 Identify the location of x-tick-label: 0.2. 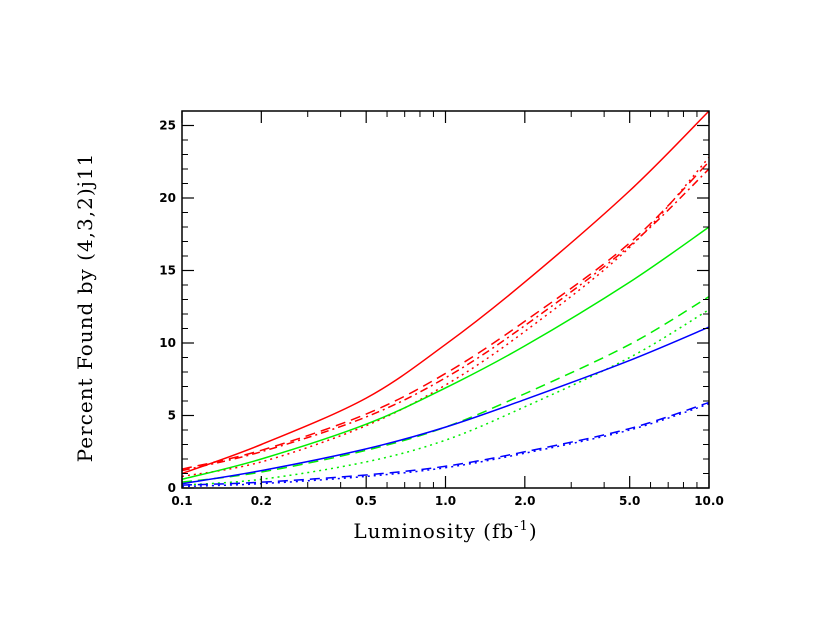
(261, 501).